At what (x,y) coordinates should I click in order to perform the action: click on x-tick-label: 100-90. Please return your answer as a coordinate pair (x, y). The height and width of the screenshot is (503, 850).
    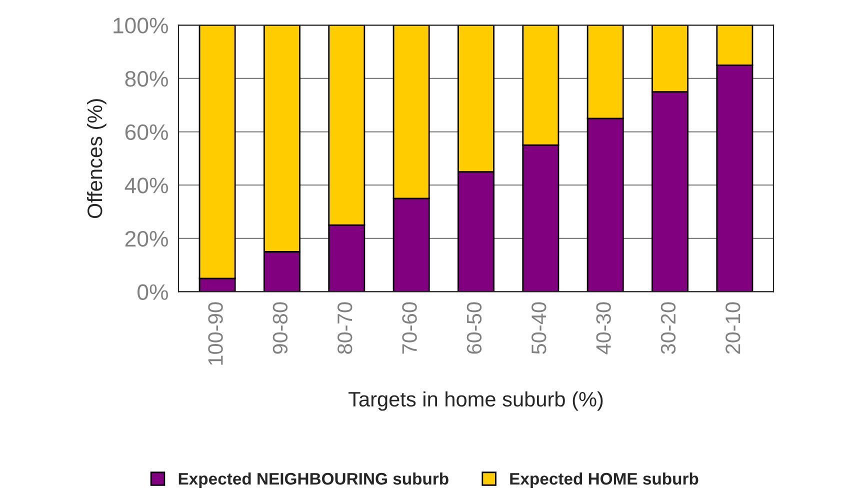
    Looking at the image, I should click on (215, 333).